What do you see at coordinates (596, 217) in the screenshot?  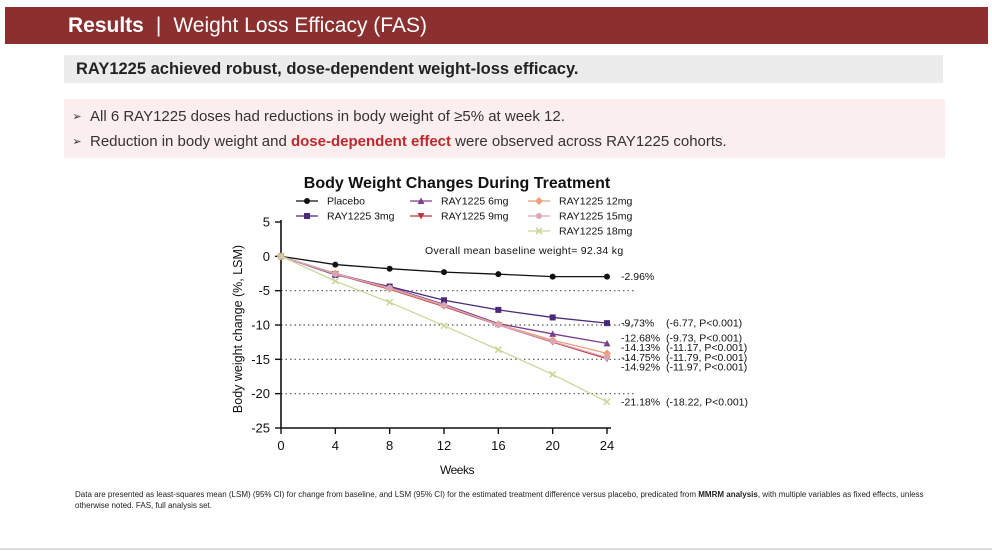 I see `legend-label: RAY1225 15mg` at bounding box center [596, 217].